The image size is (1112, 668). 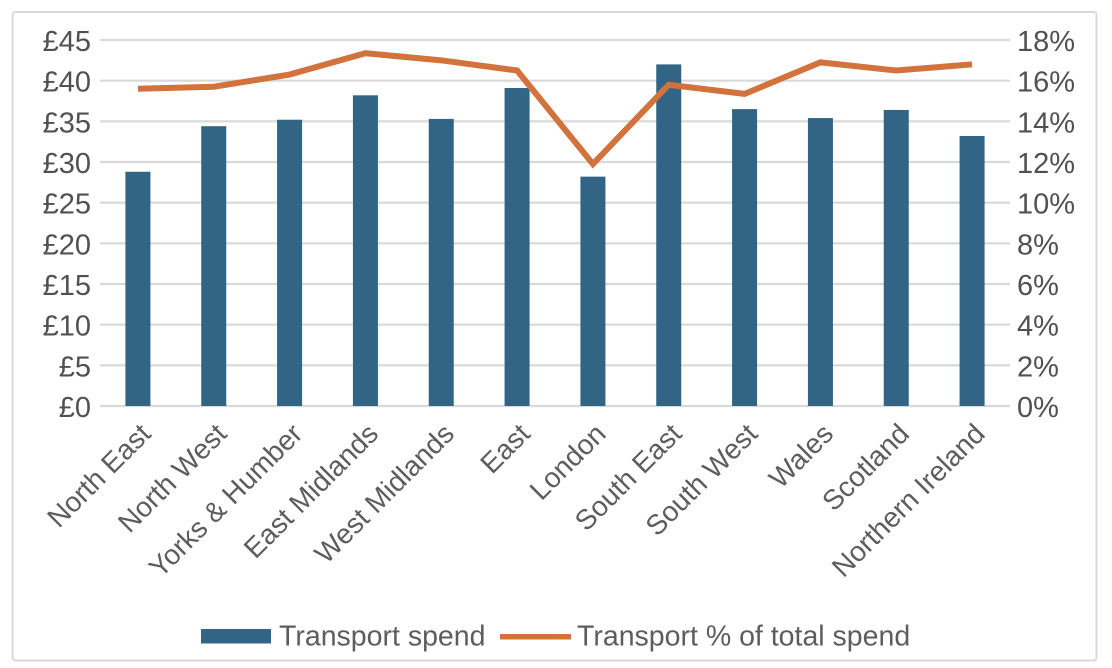 What do you see at coordinates (382, 637) in the screenshot?
I see `svg-text: Transport spend` at bounding box center [382, 637].